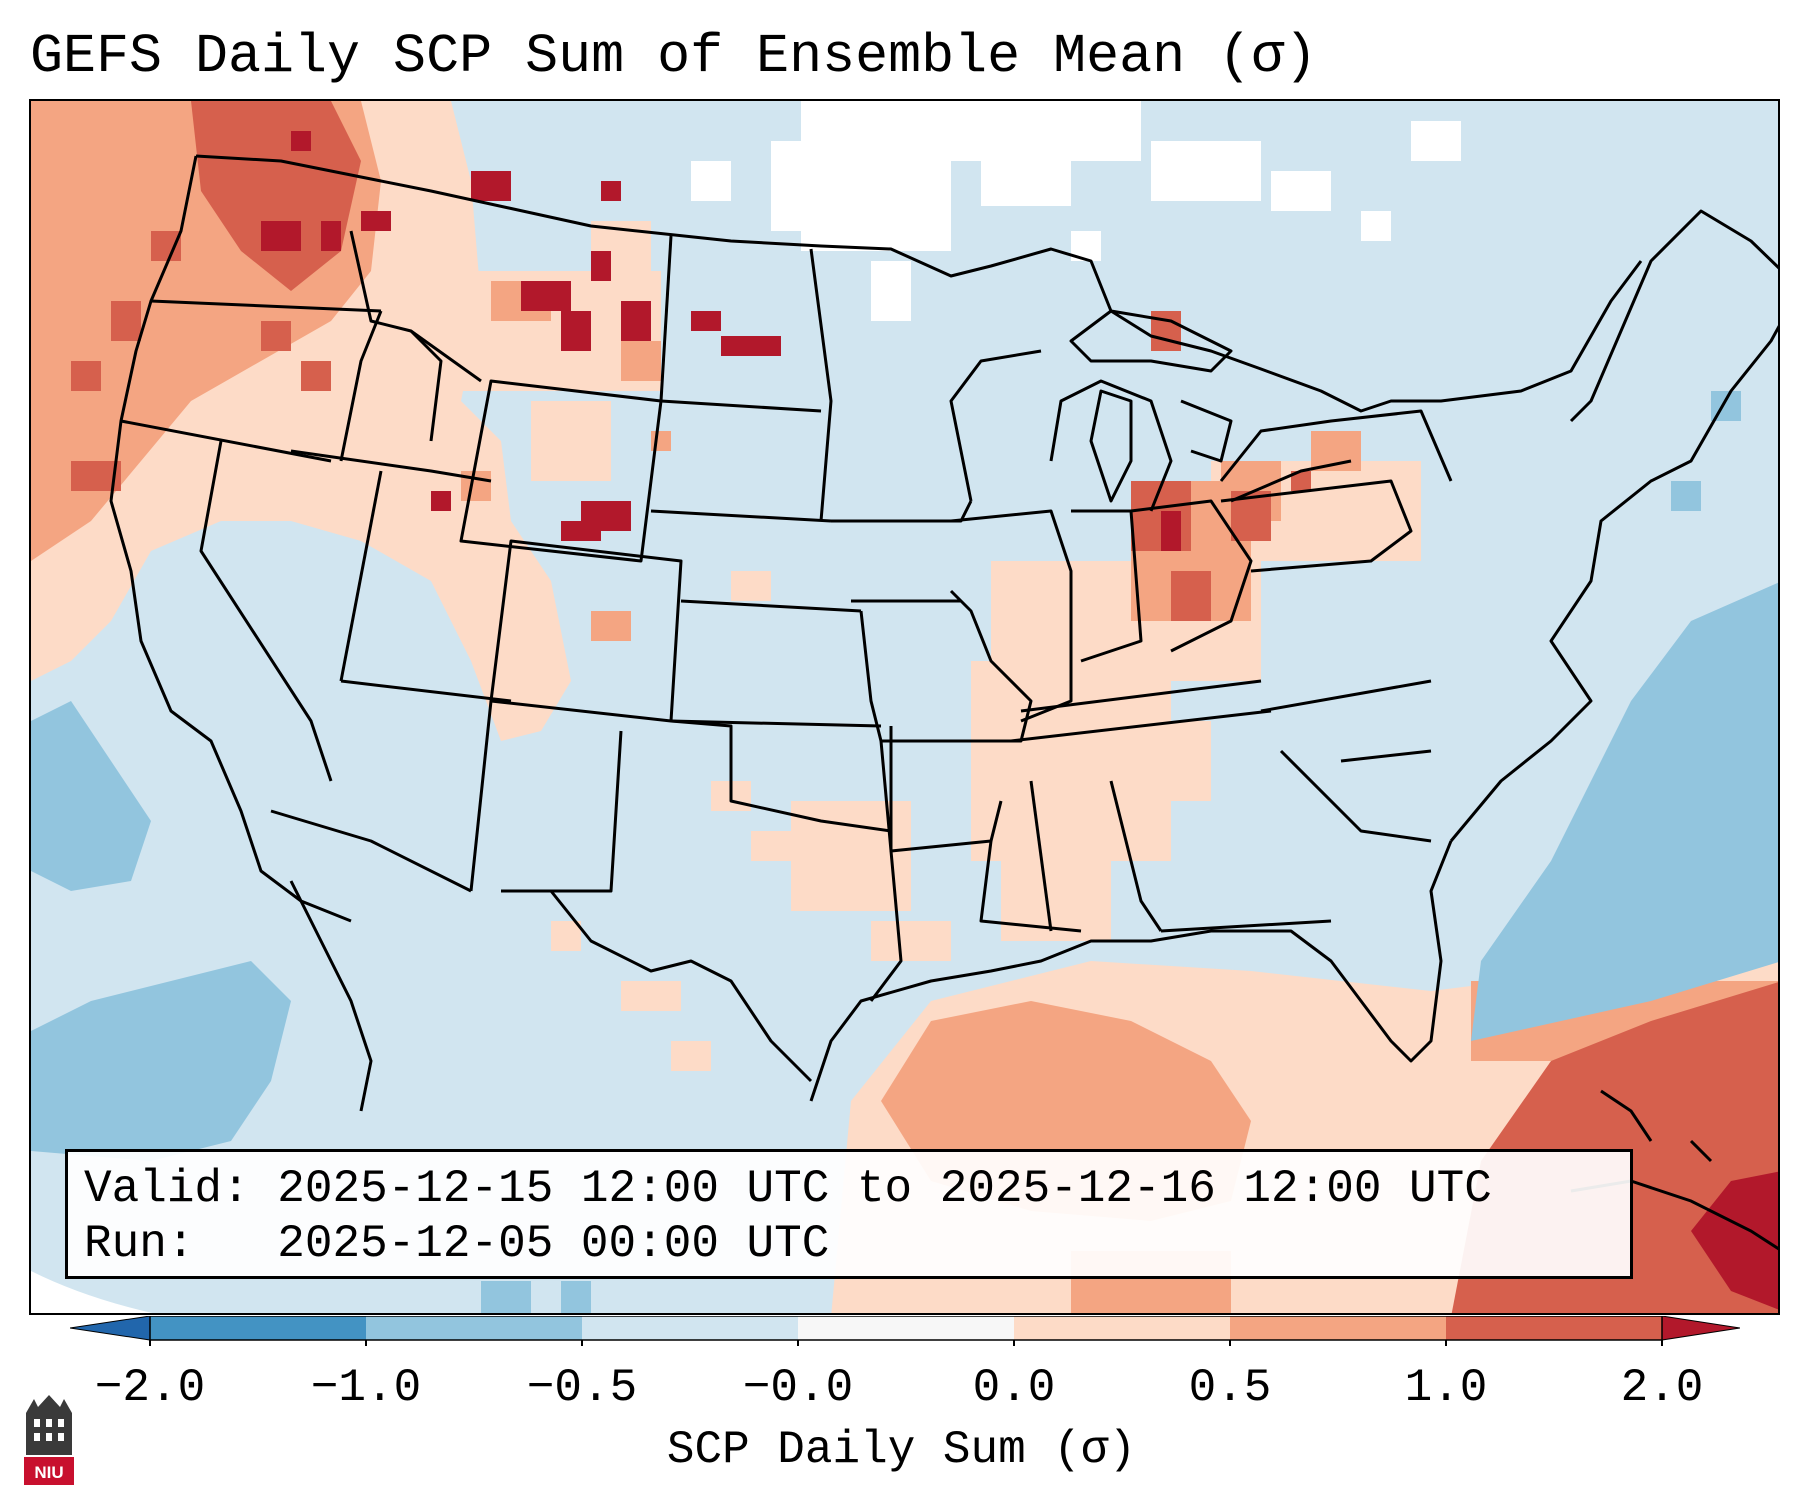 This screenshot has height=1506, width=1803. I want to click on border-ga-fl, so click(1246, 926).